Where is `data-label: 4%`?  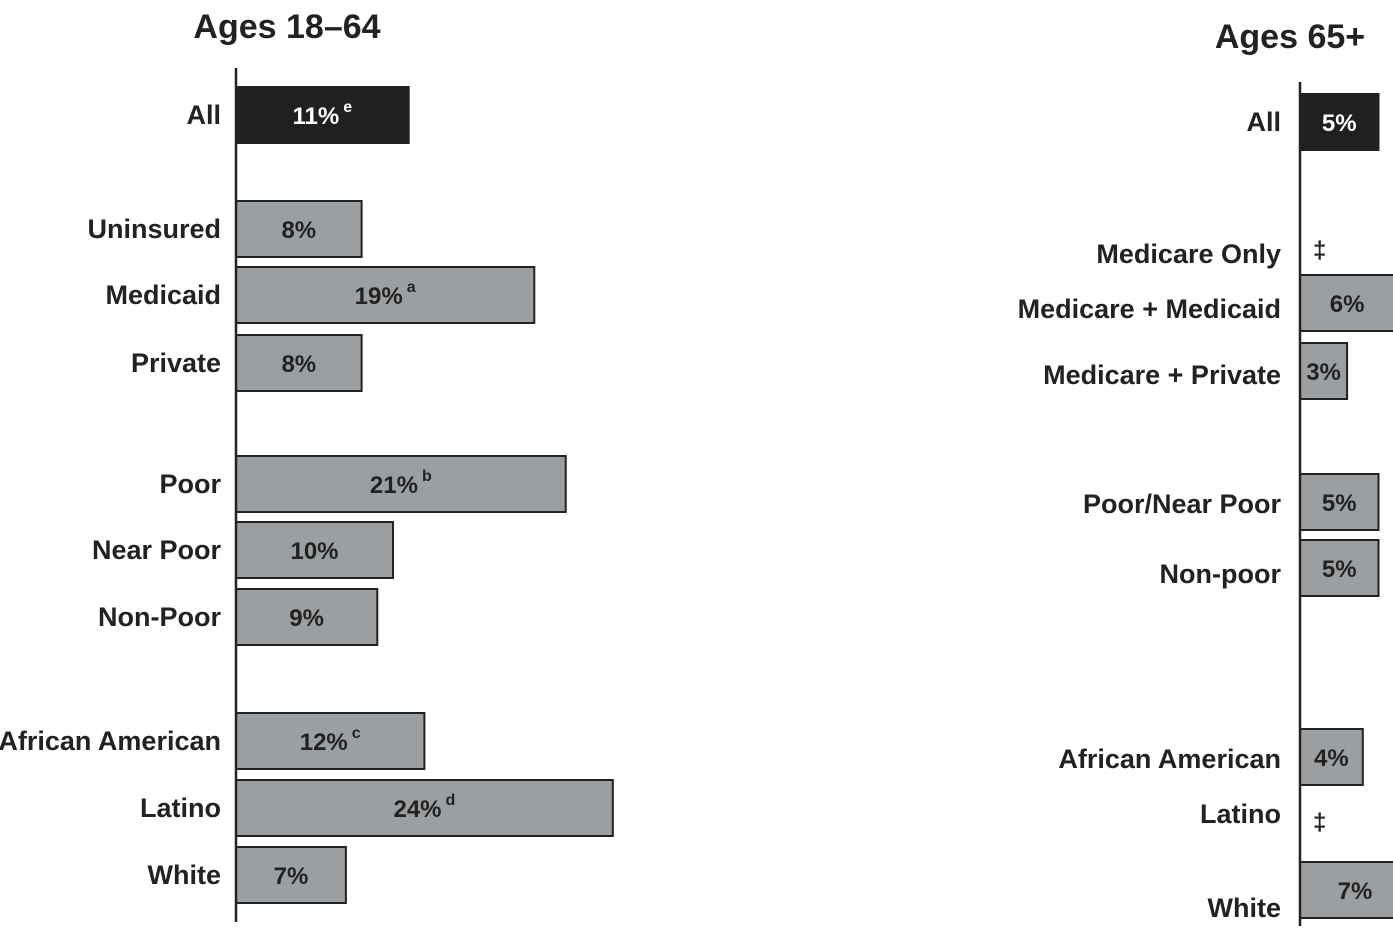
data-label: 4% is located at coordinates (1331, 758).